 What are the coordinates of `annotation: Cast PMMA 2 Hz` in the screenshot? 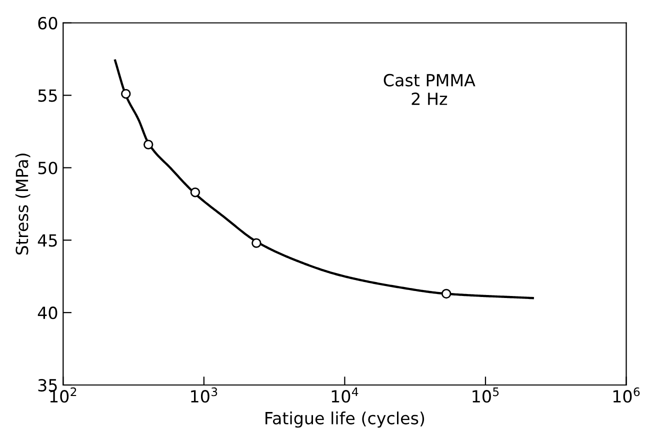 It's located at (430, 89).